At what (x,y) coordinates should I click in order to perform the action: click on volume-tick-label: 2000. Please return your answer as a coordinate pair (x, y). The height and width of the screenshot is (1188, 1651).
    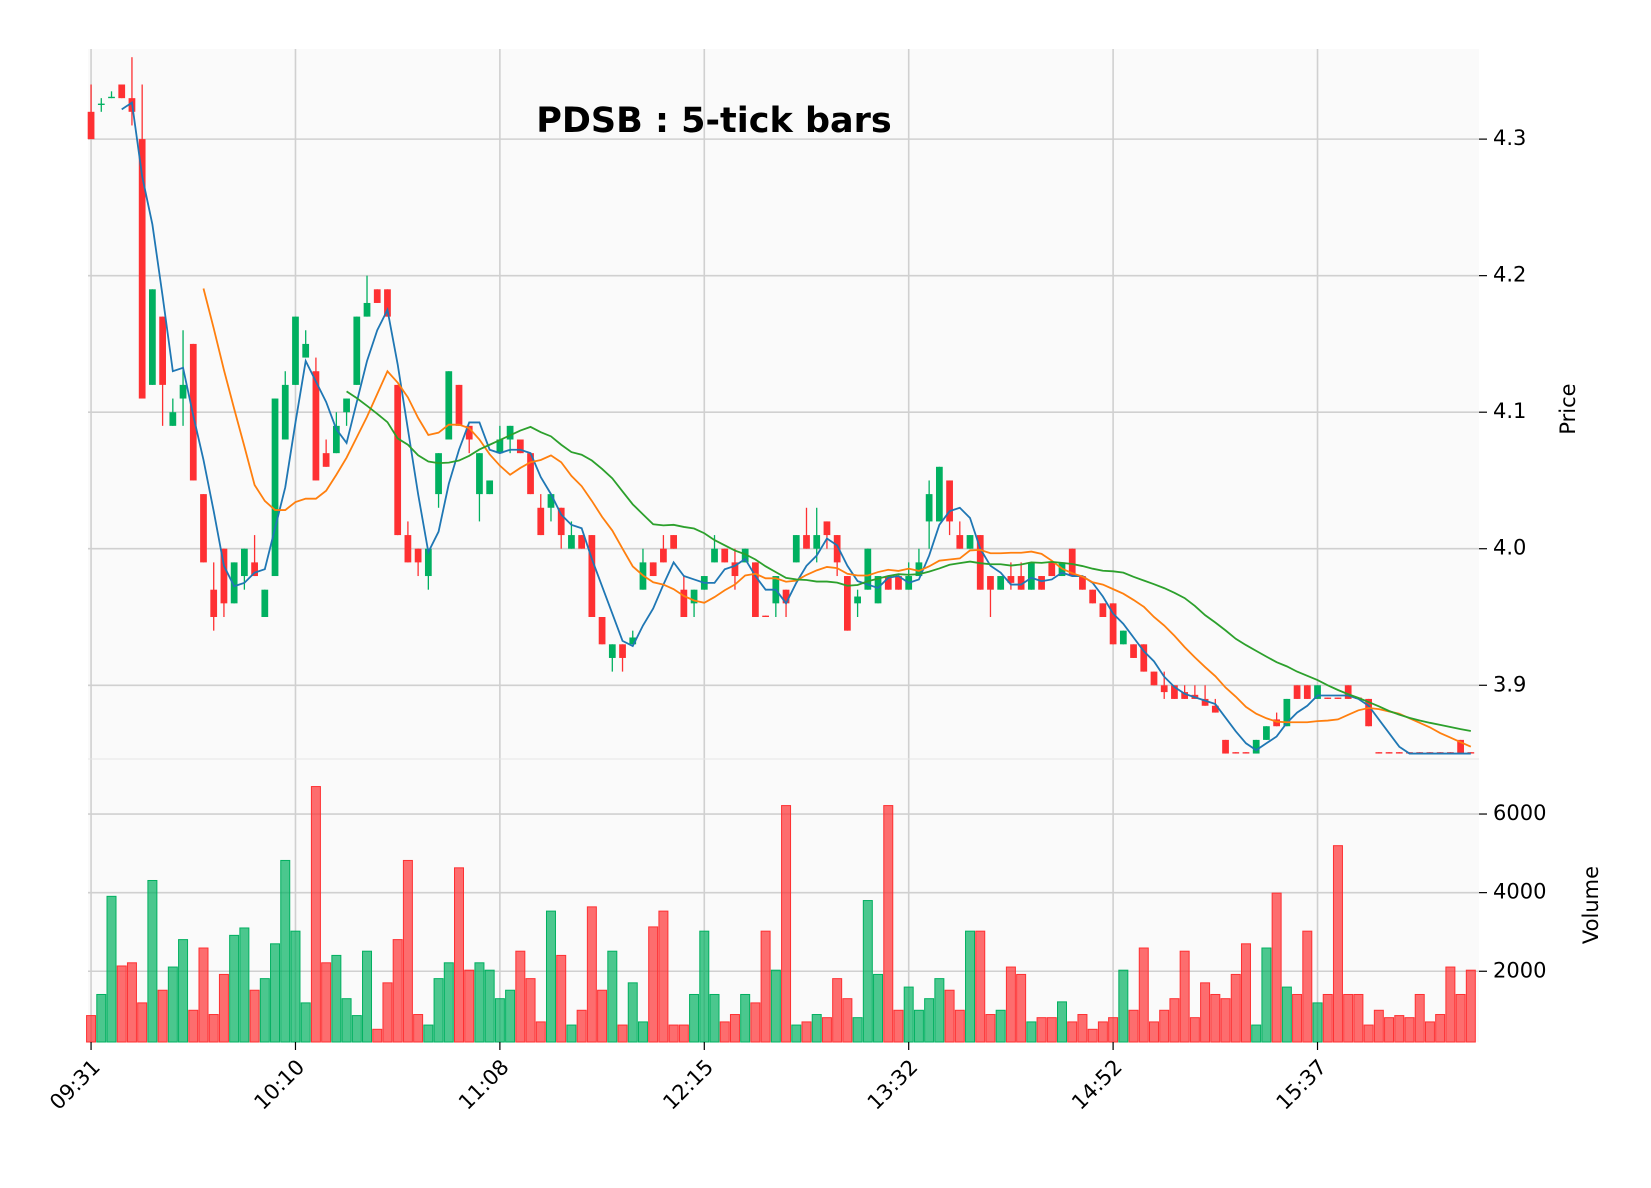
    Looking at the image, I should click on (1519, 970).